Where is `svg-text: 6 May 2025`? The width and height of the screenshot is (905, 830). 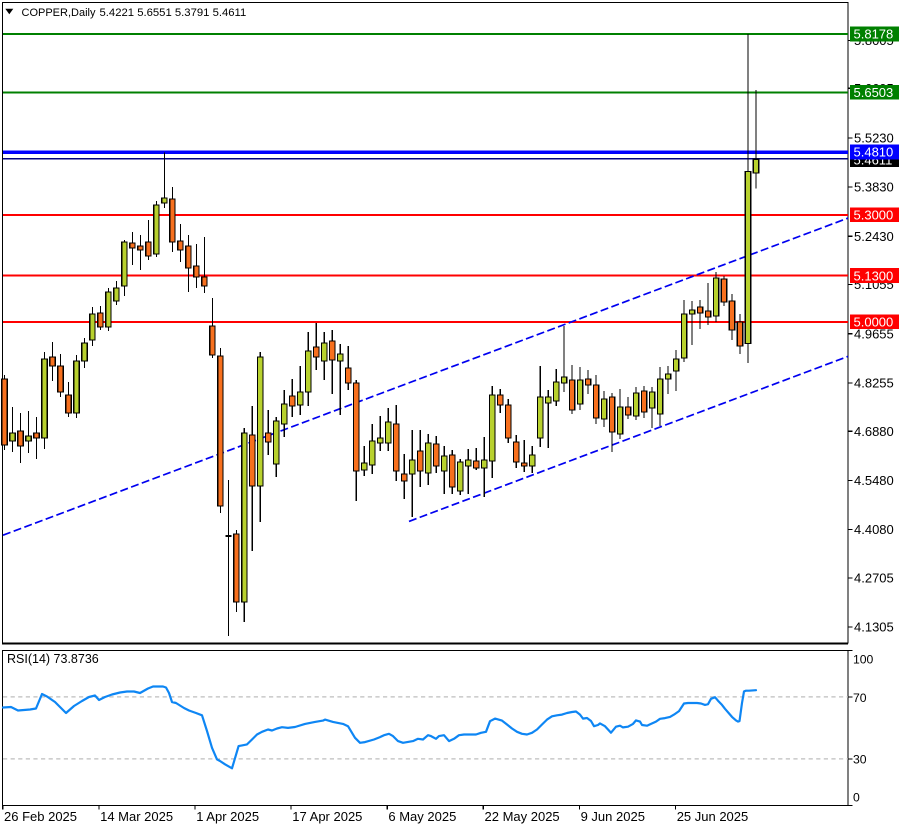
svg-text: 6 May 2025 is located at coordinates (422, 816).